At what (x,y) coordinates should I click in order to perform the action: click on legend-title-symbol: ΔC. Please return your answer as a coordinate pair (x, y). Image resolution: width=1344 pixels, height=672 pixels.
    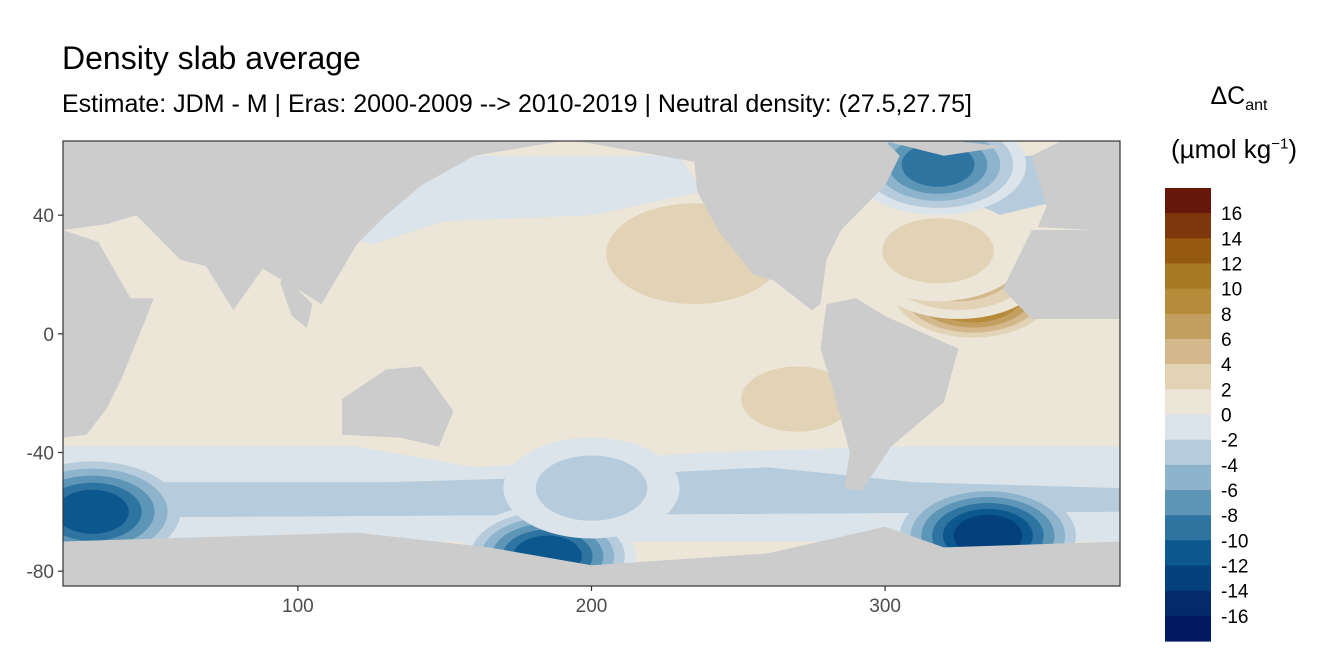
    Looking at the image, I should click on (1228, 96).